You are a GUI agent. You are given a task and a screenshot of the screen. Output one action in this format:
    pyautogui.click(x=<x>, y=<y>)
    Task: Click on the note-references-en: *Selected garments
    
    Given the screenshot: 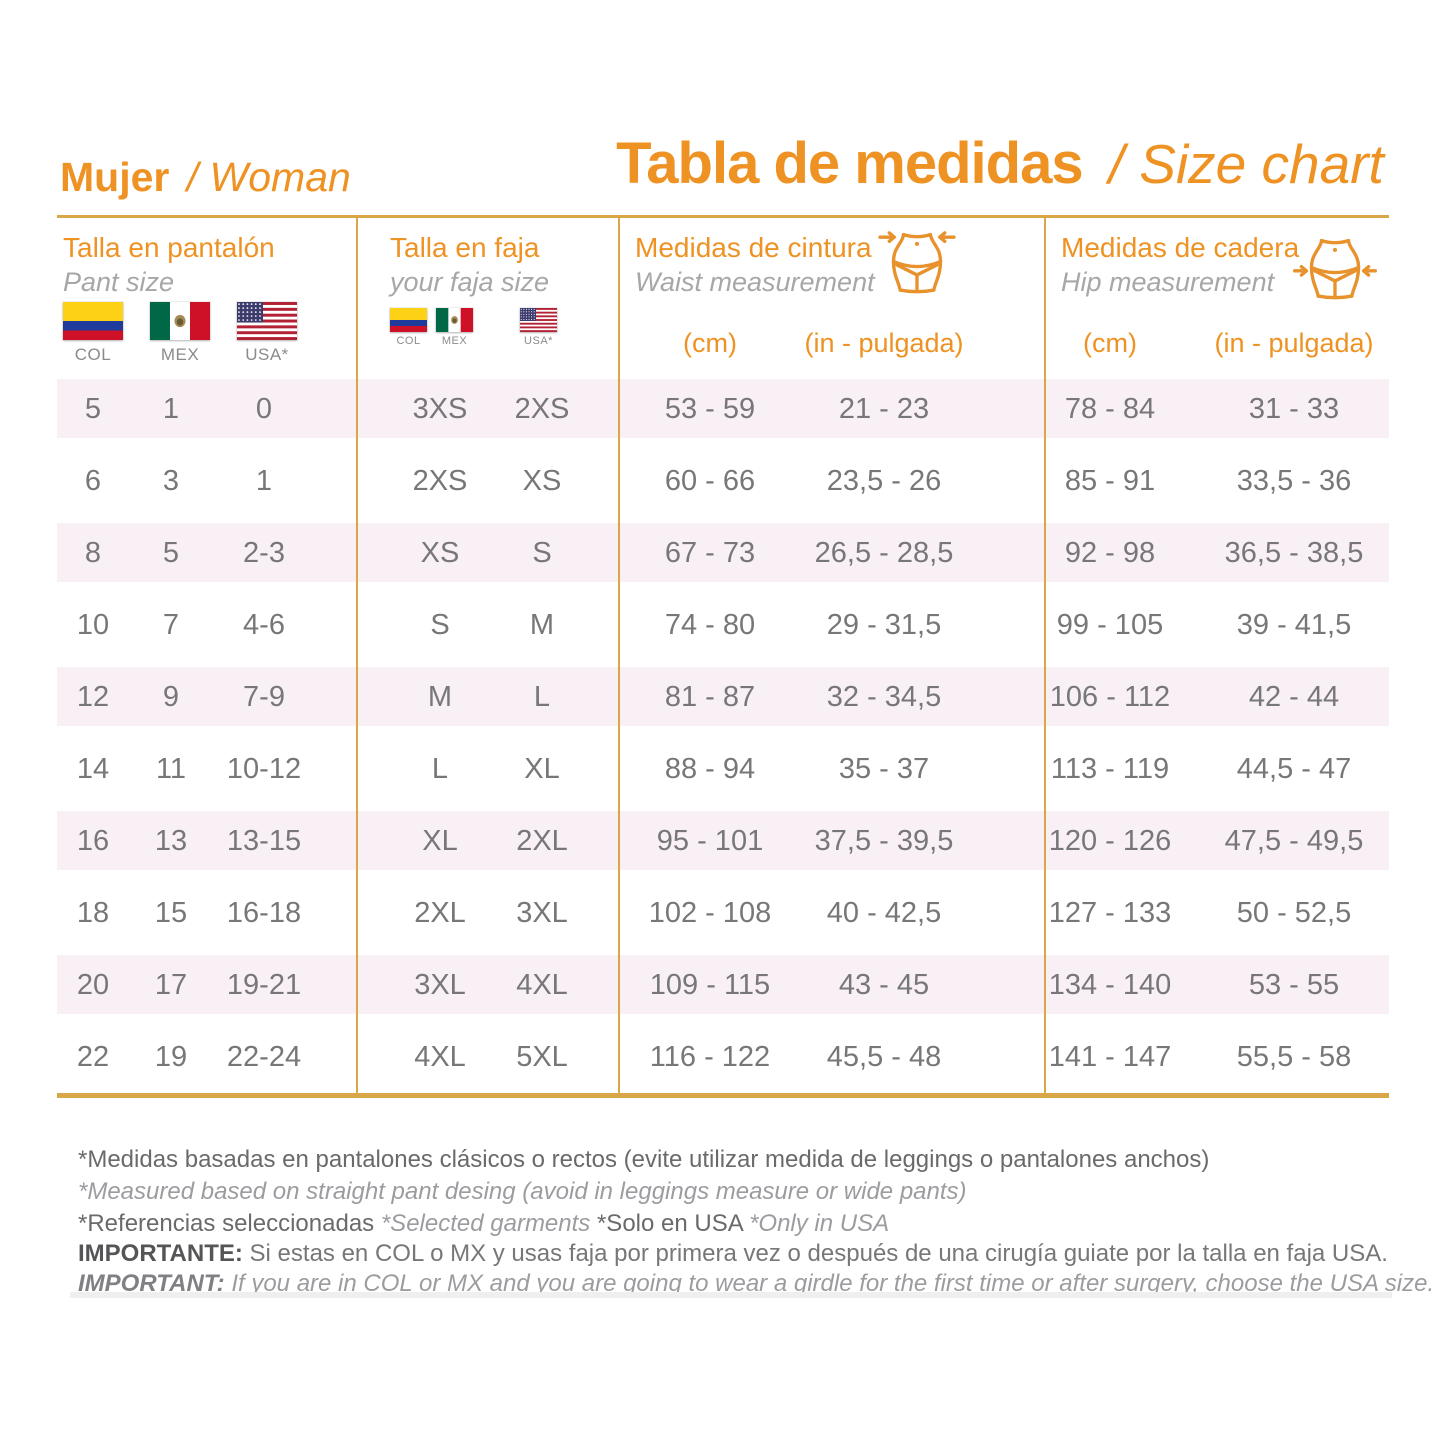 What is the action you would take?
    pyautogui.click(x=488, y=1223)
    